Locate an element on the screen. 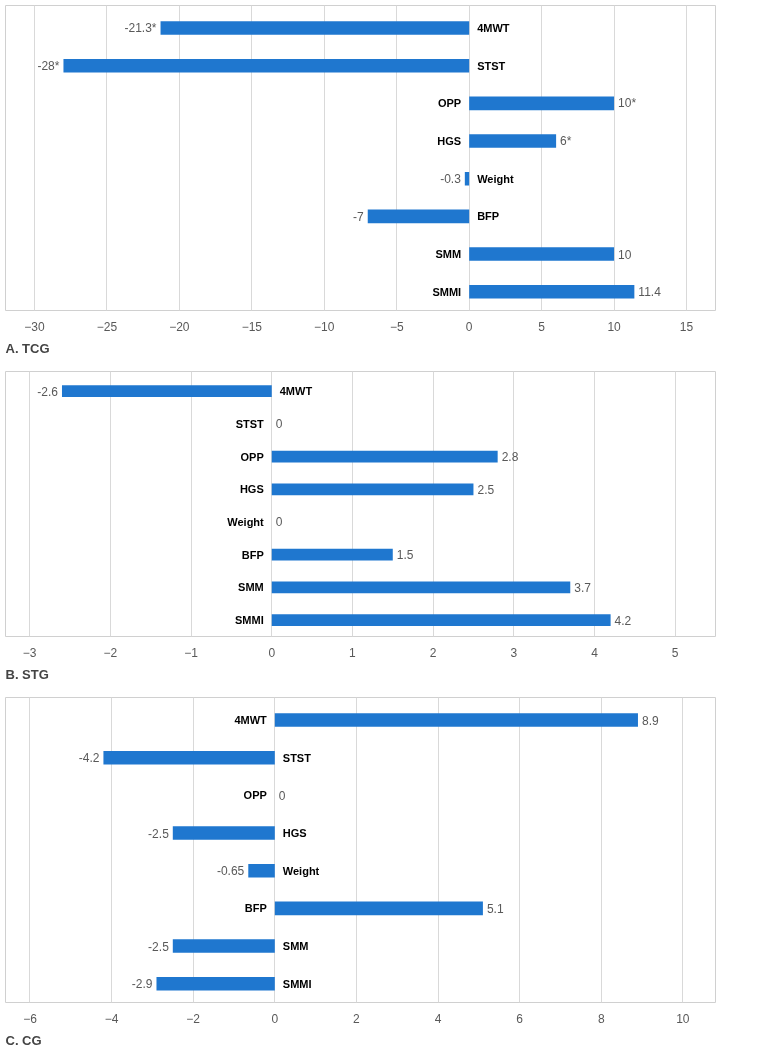  x-tick-label: −15 is located at coordinates (252, 326).